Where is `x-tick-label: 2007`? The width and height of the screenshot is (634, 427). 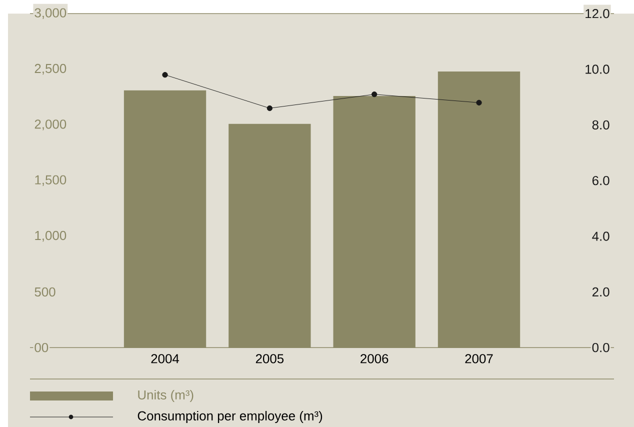 x-tick-label: 2007 is located at coordinates (479, 359).